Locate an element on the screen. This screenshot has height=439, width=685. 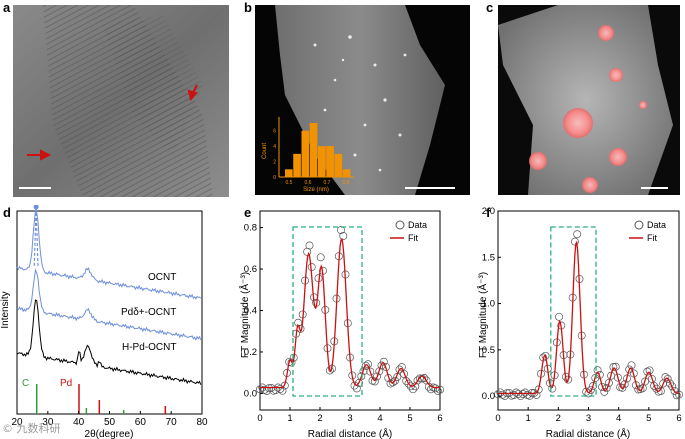
inset-xlabel: Size (nm) is located at coordinates (316, 190).